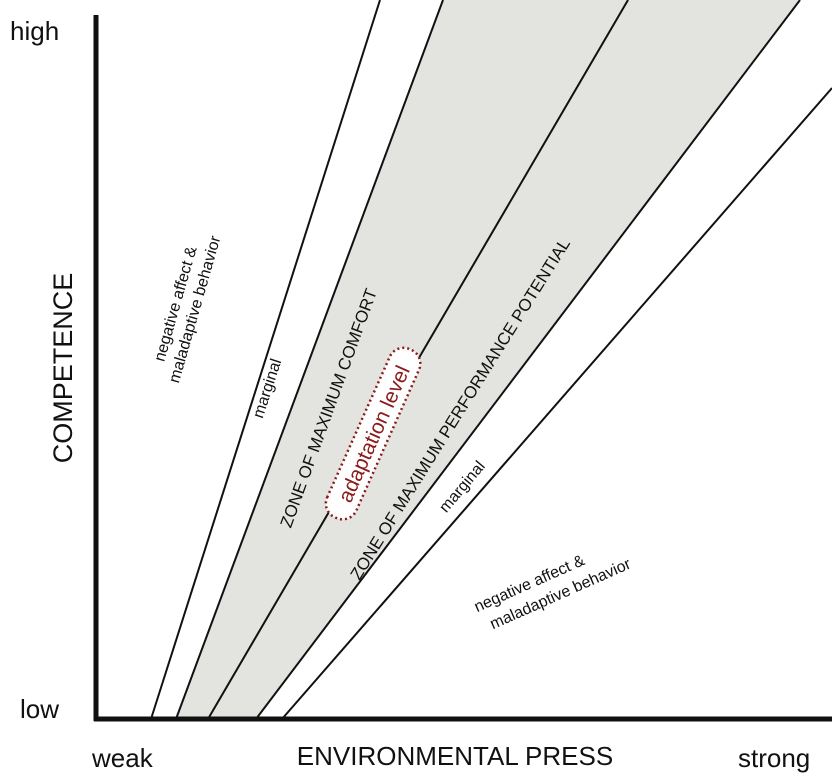 The width and height of the screenshot is (832, 773). What do you see at coordinates (373, 433) in the screenshot?
I see `adaptation-level-outline` at bounding box center [373, 433].